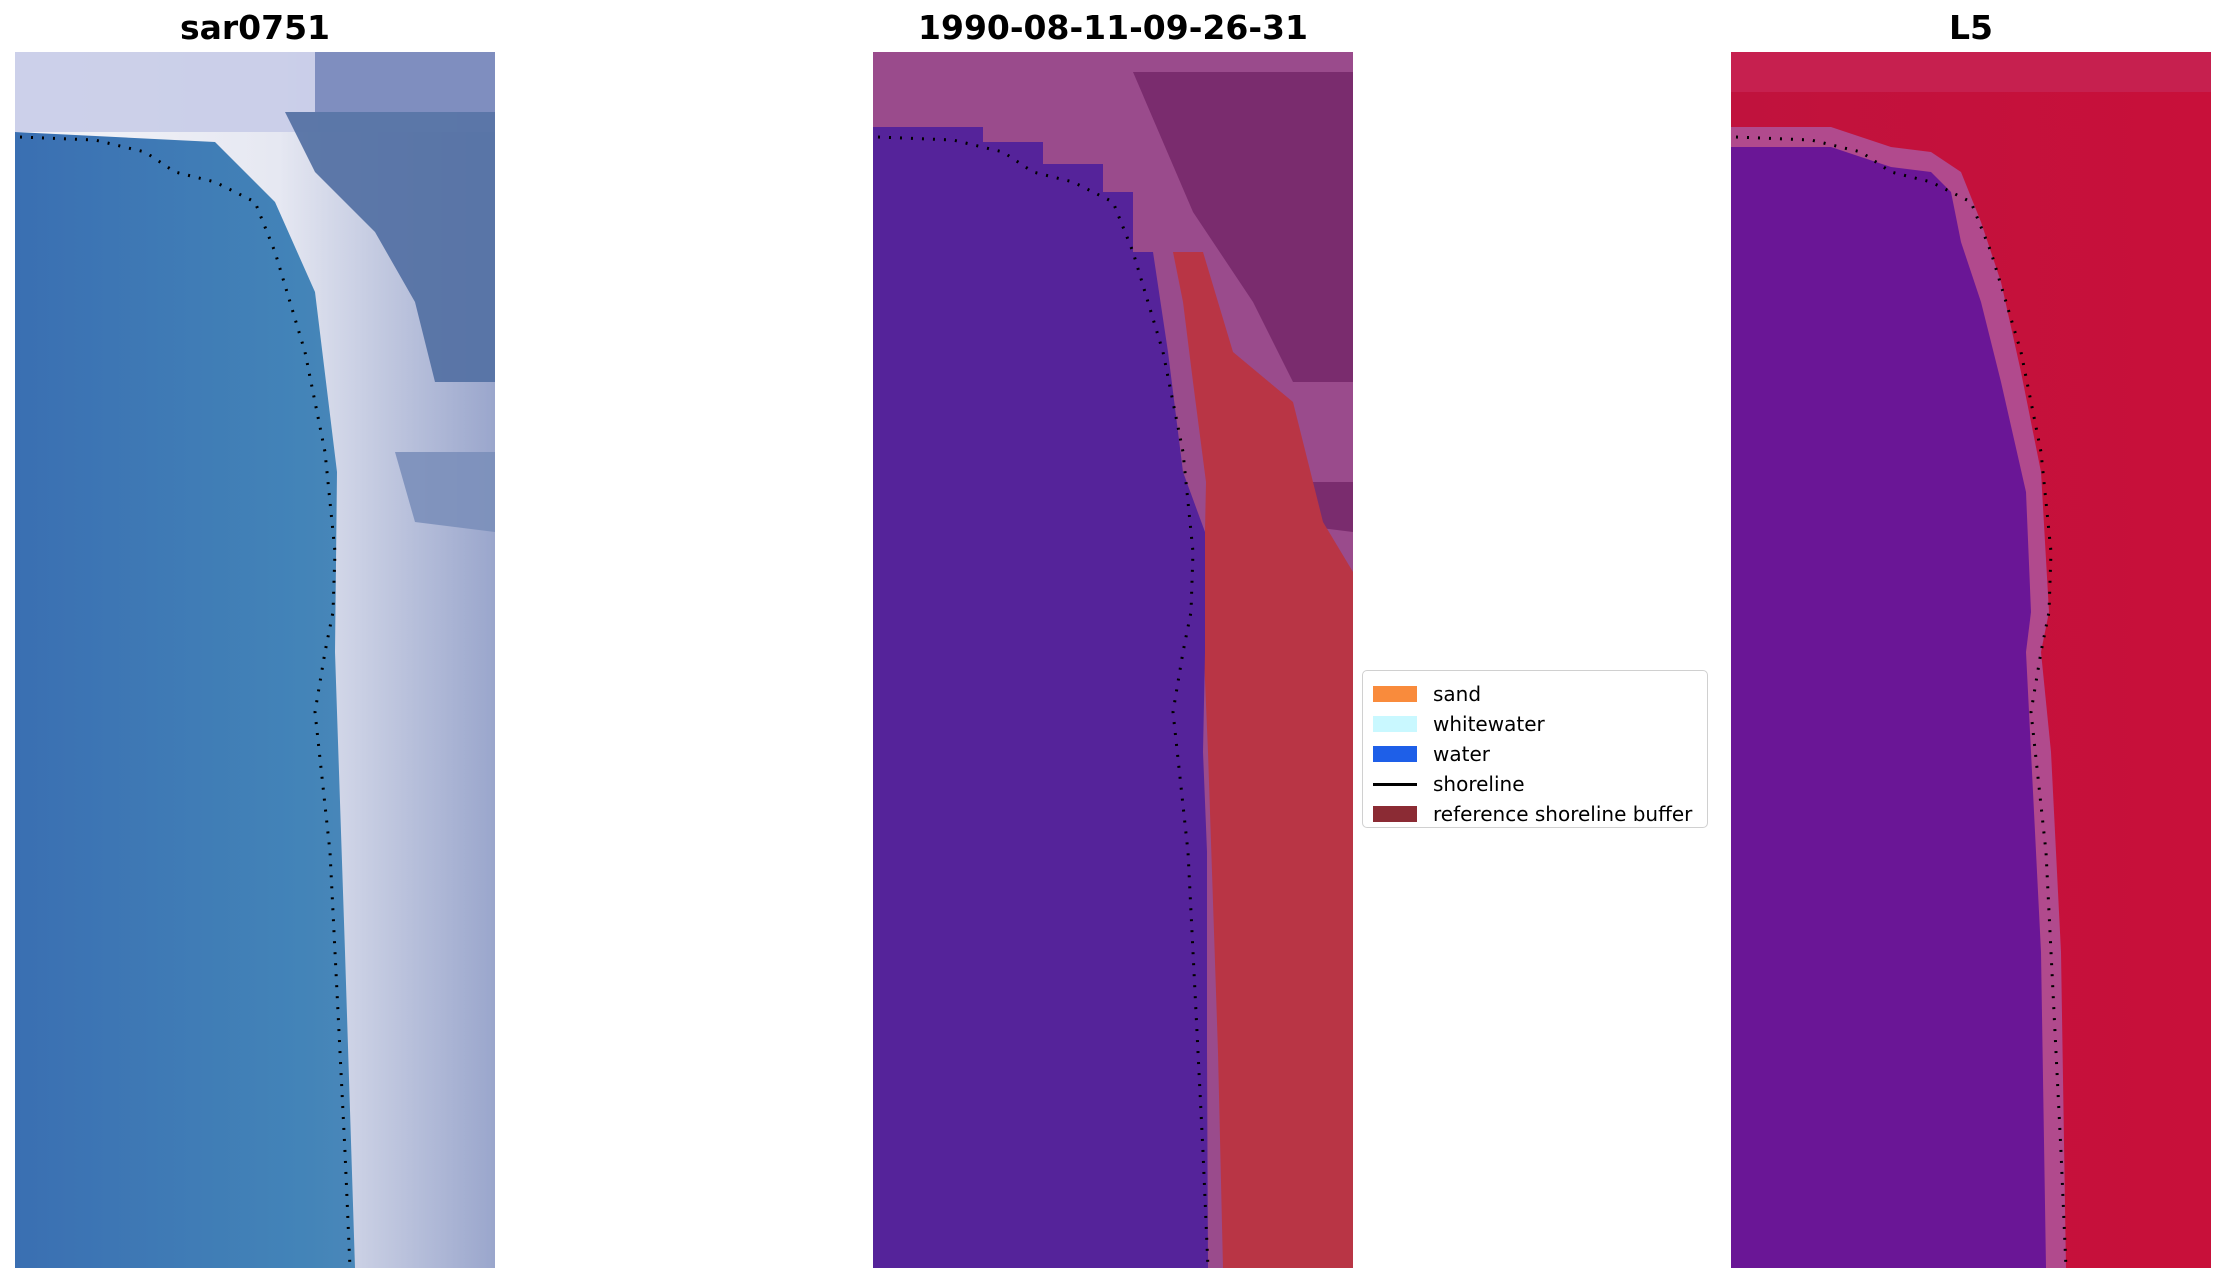 The image size is (2223, 1283). What do you see at coordinates (1395, 724) in the screenshot?
I see `whitewater-swatch` at bounding box center [1395, 724].